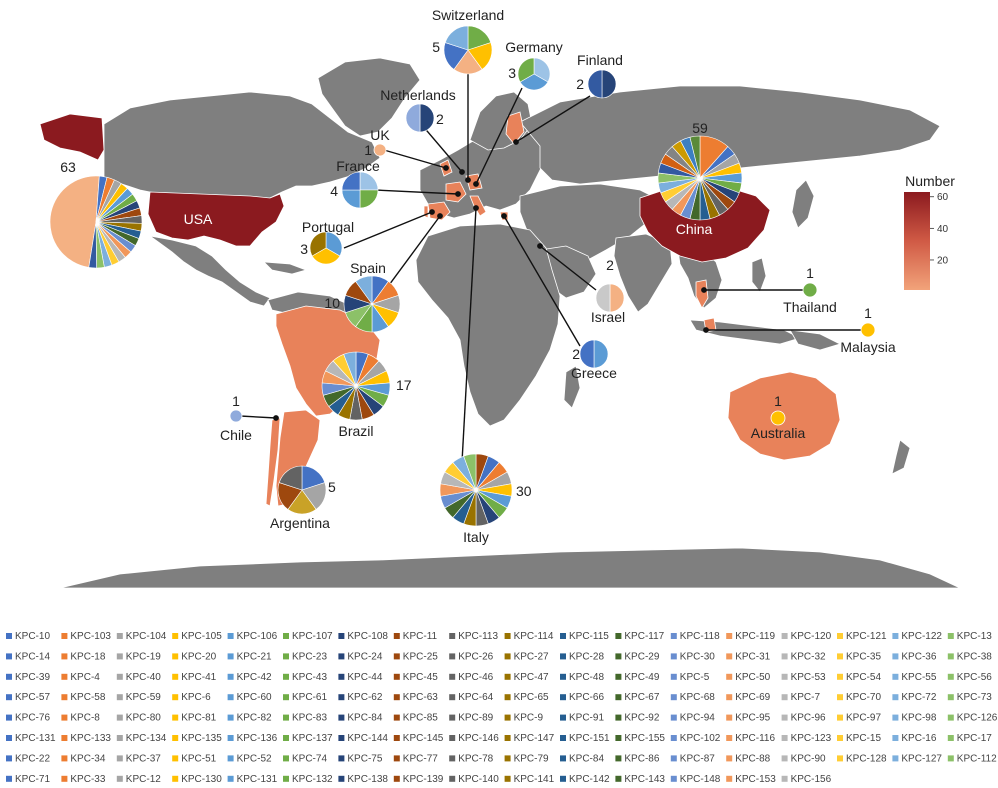 This screenshot has height=788, width=998. I want to click on legend-item: KPC-103, so click(86, 636).